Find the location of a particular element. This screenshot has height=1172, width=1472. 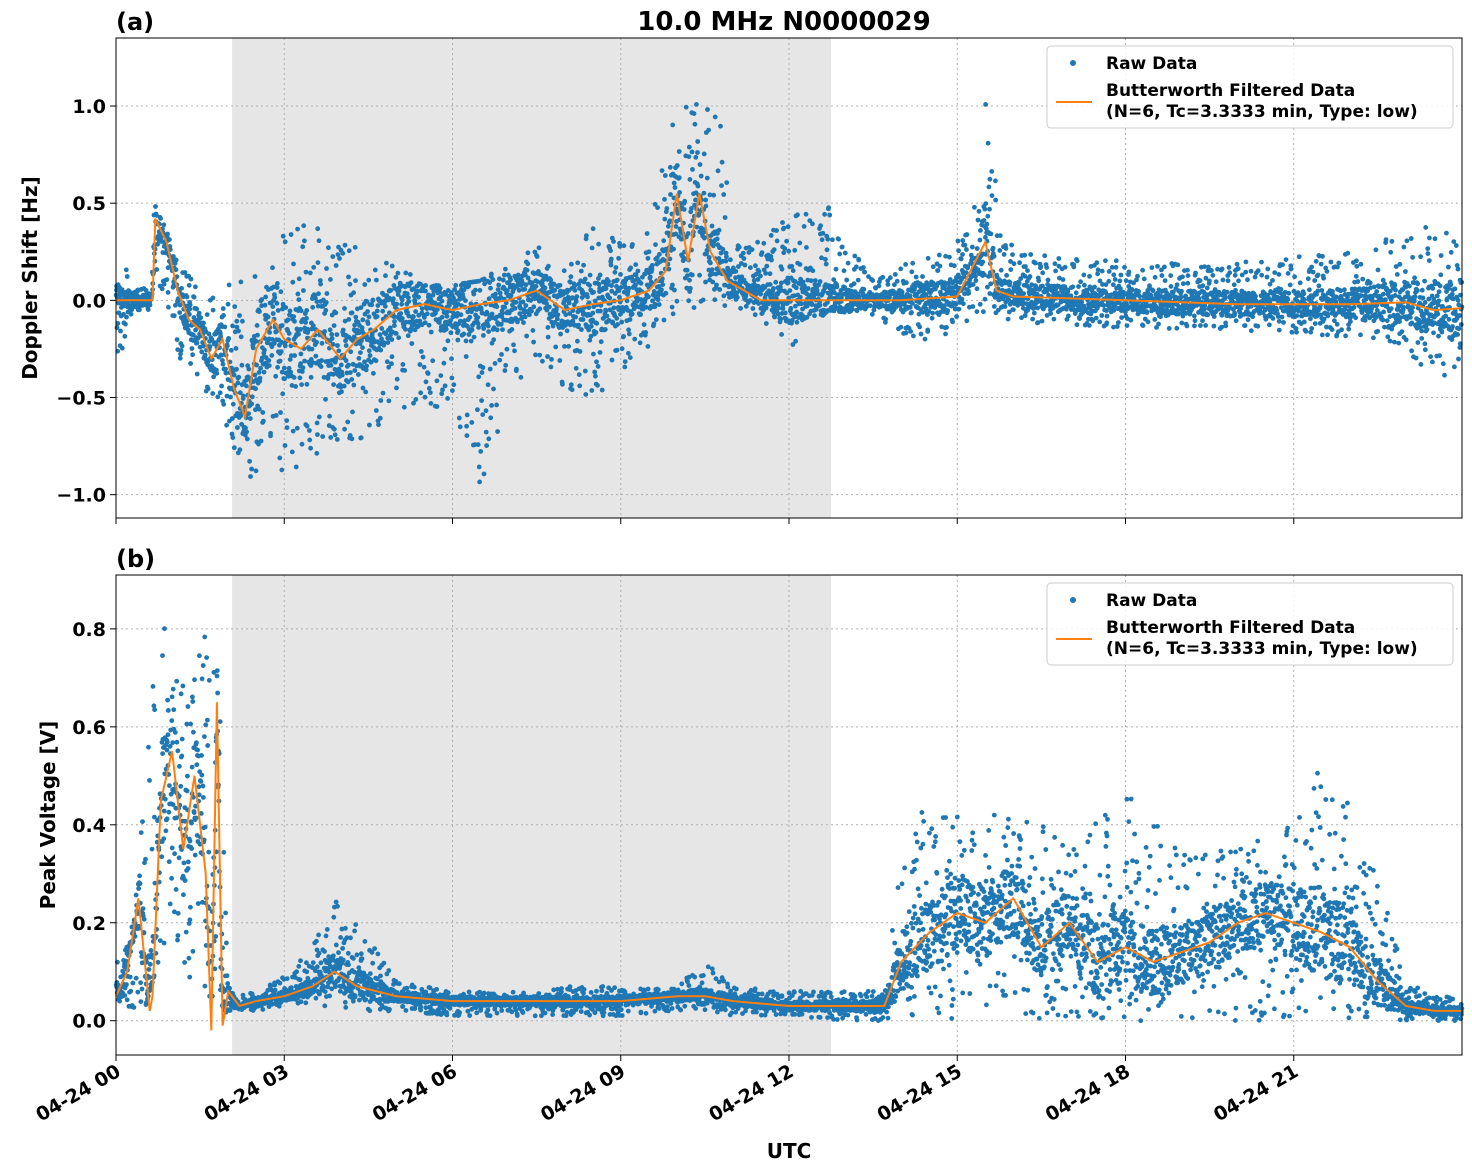

y-tick-label: 0.6 is located at coordinates (89, 728).